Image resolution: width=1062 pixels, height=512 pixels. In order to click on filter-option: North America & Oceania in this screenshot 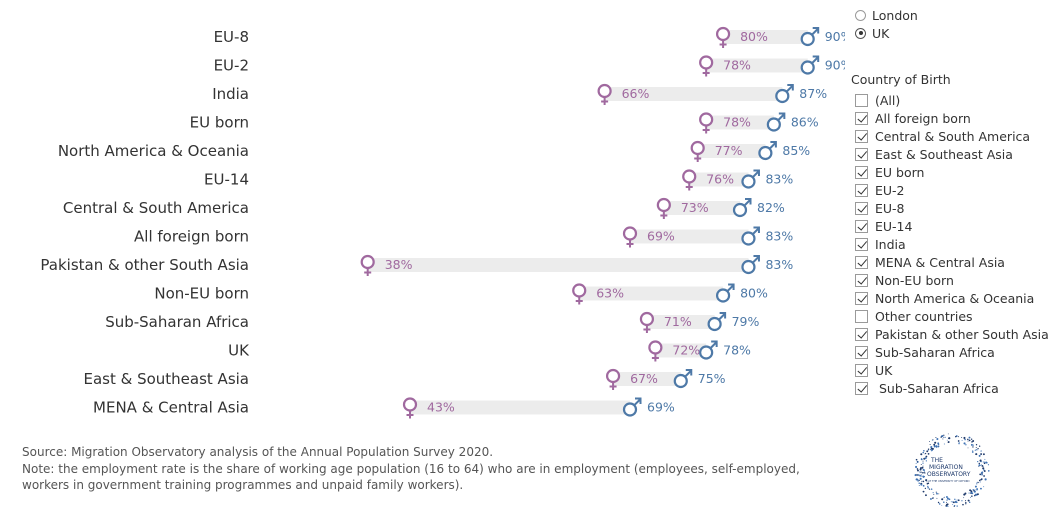, I will do `click(952, 298)`.